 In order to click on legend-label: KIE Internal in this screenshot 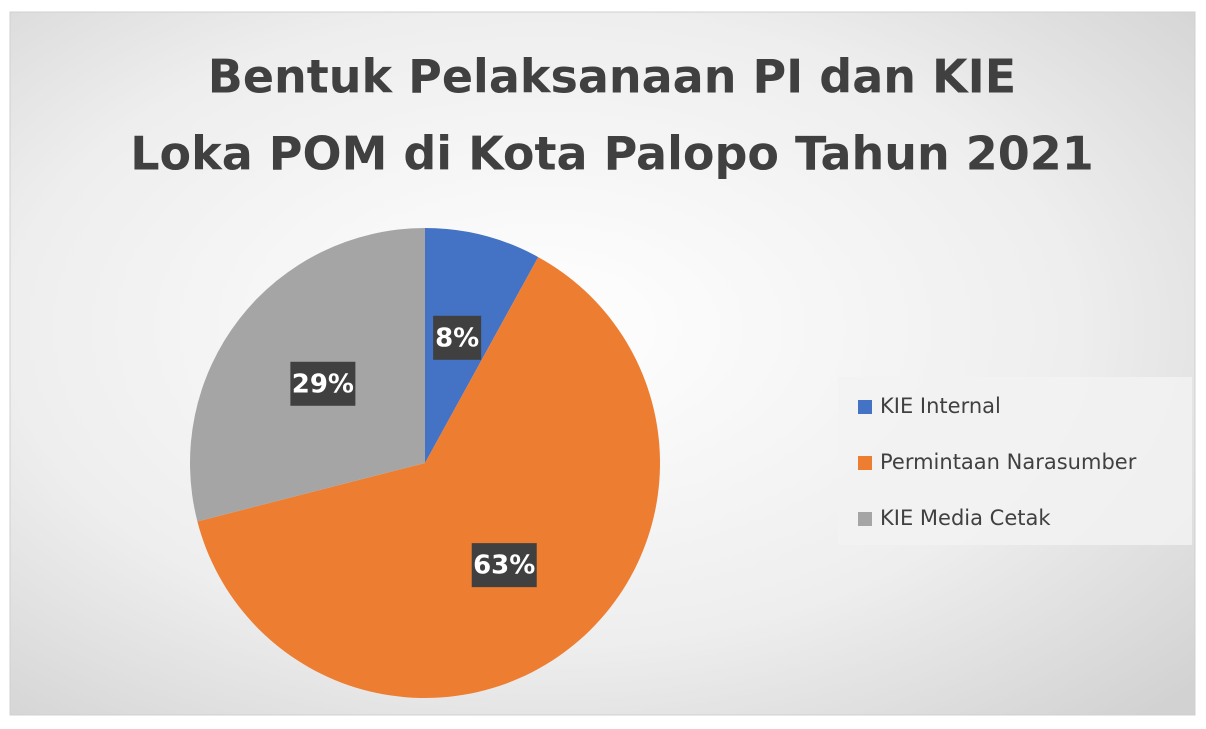, I will do `click(940, 406)`.